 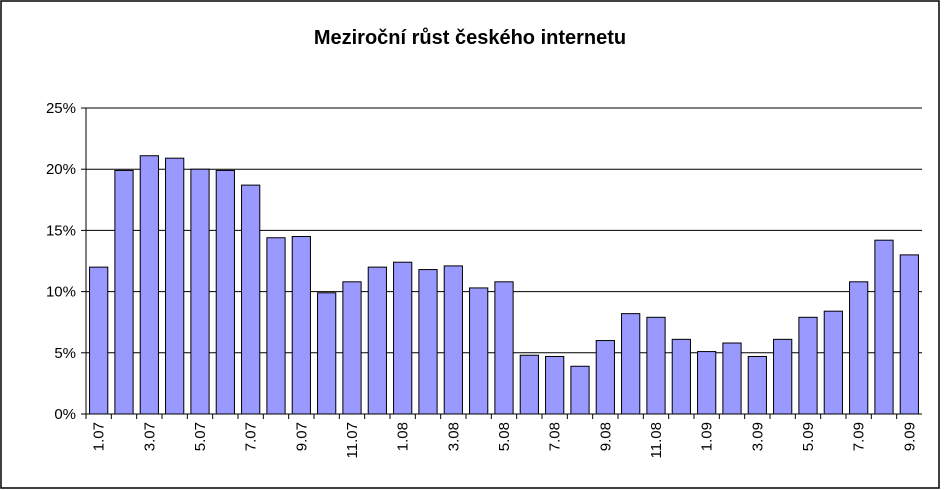 I want to click on x-tick-label: 5.07, so click(x=200, y=436).